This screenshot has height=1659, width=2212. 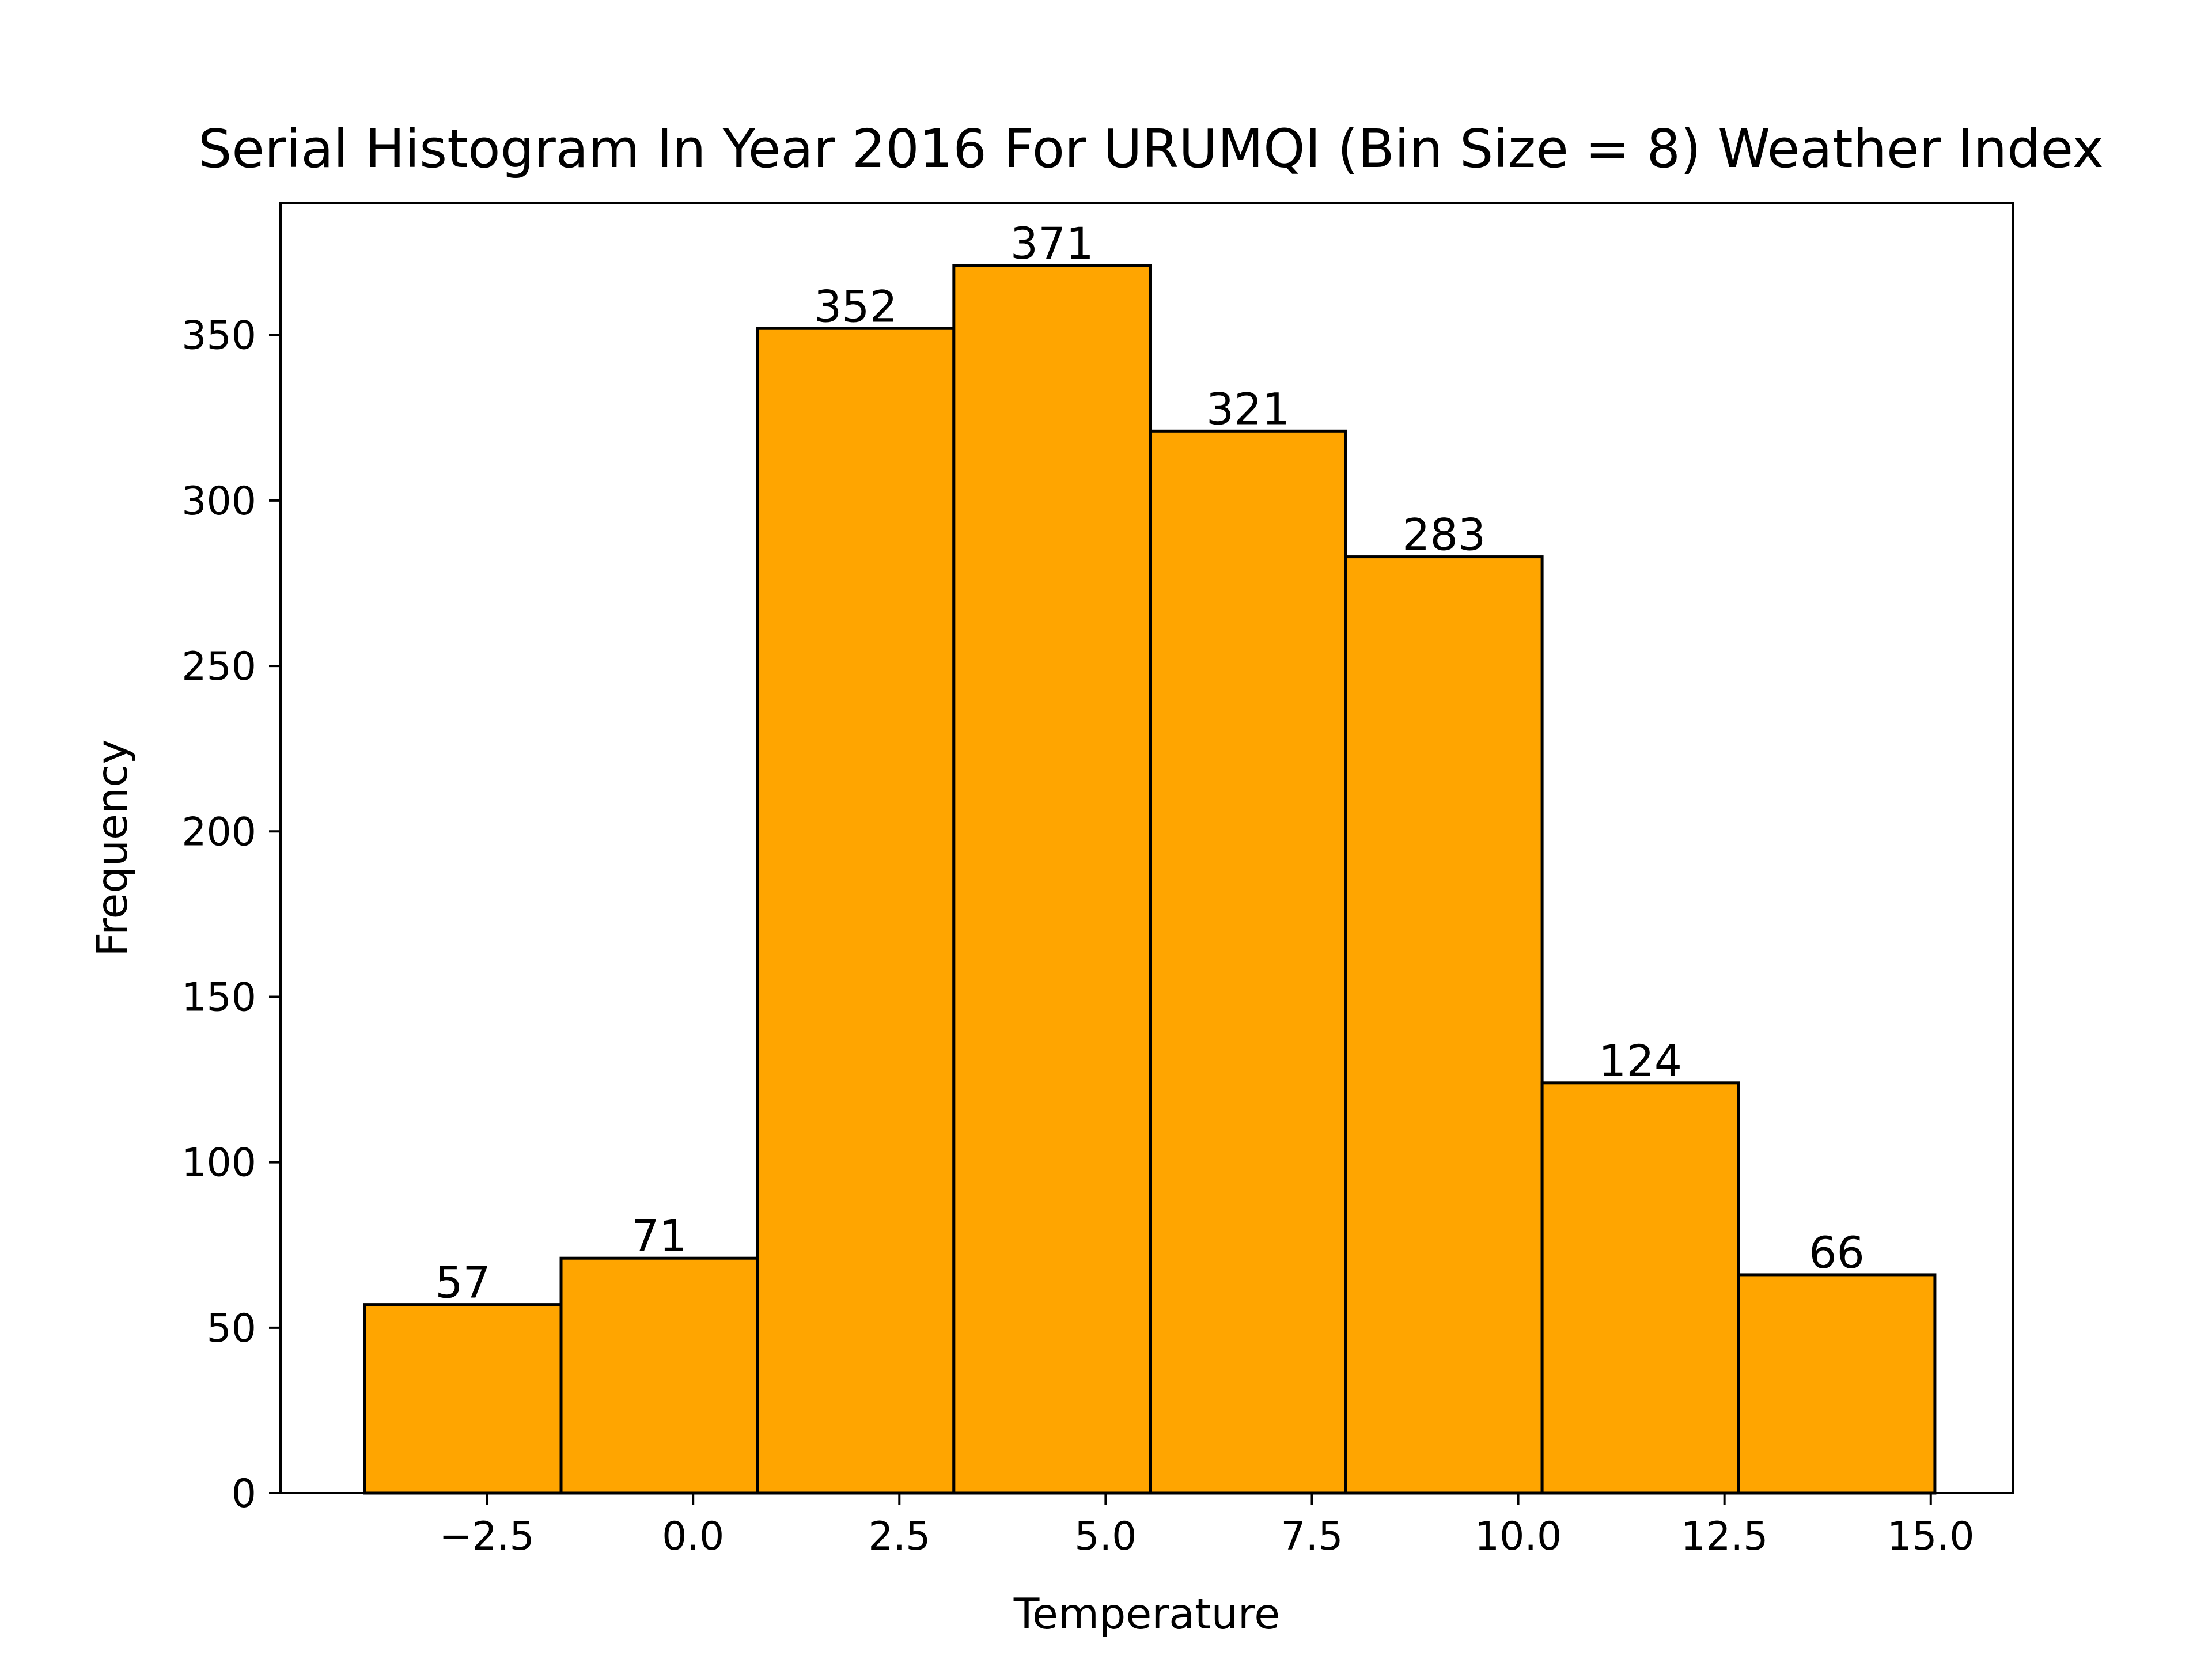 I want to click on bar-value-label: 66, so click(x=1837, y=1252).